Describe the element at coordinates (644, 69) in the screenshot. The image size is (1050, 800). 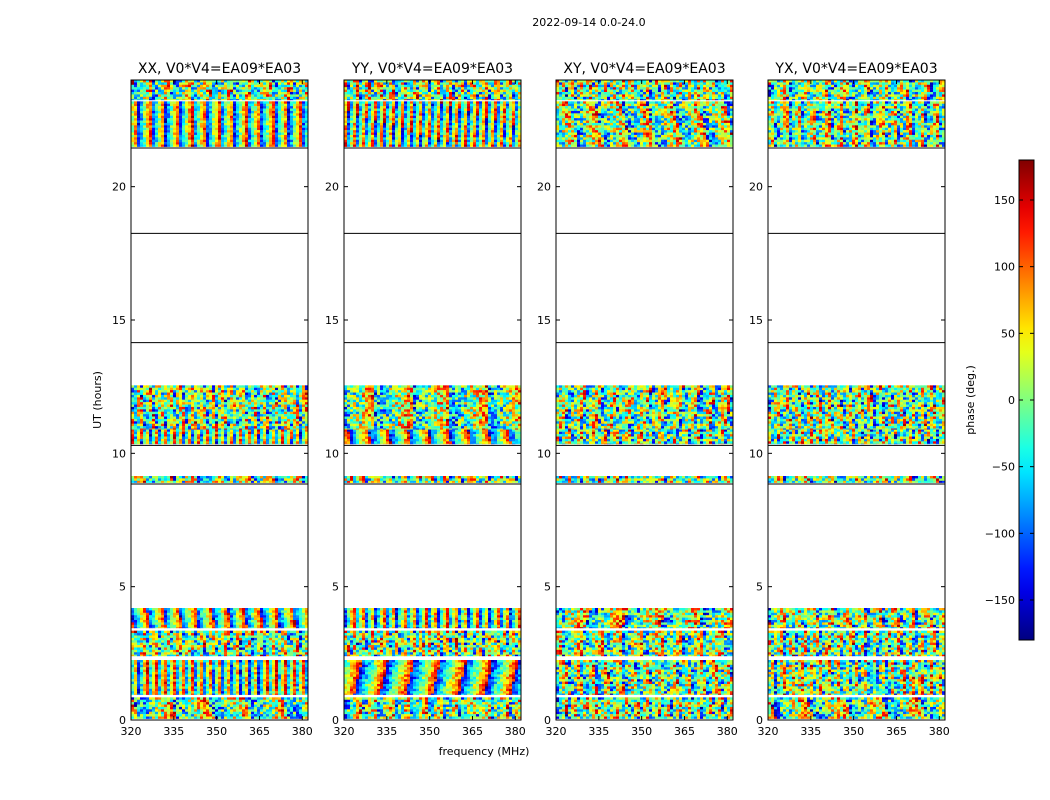
I see `panel-title: XY, V0*V4=EA09*EA03` at that location.